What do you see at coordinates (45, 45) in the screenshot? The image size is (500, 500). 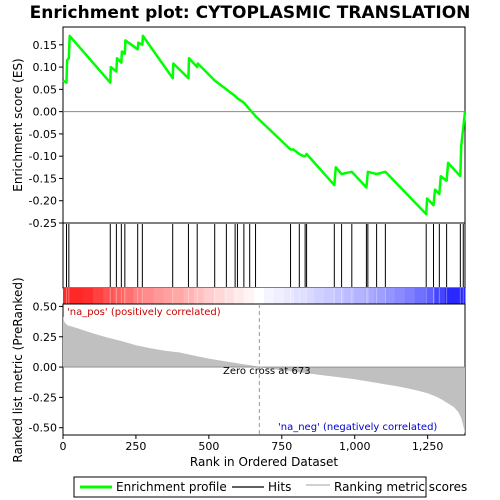 I see `es-y-tick-label: 0.15` at bounding box center [45, 45].